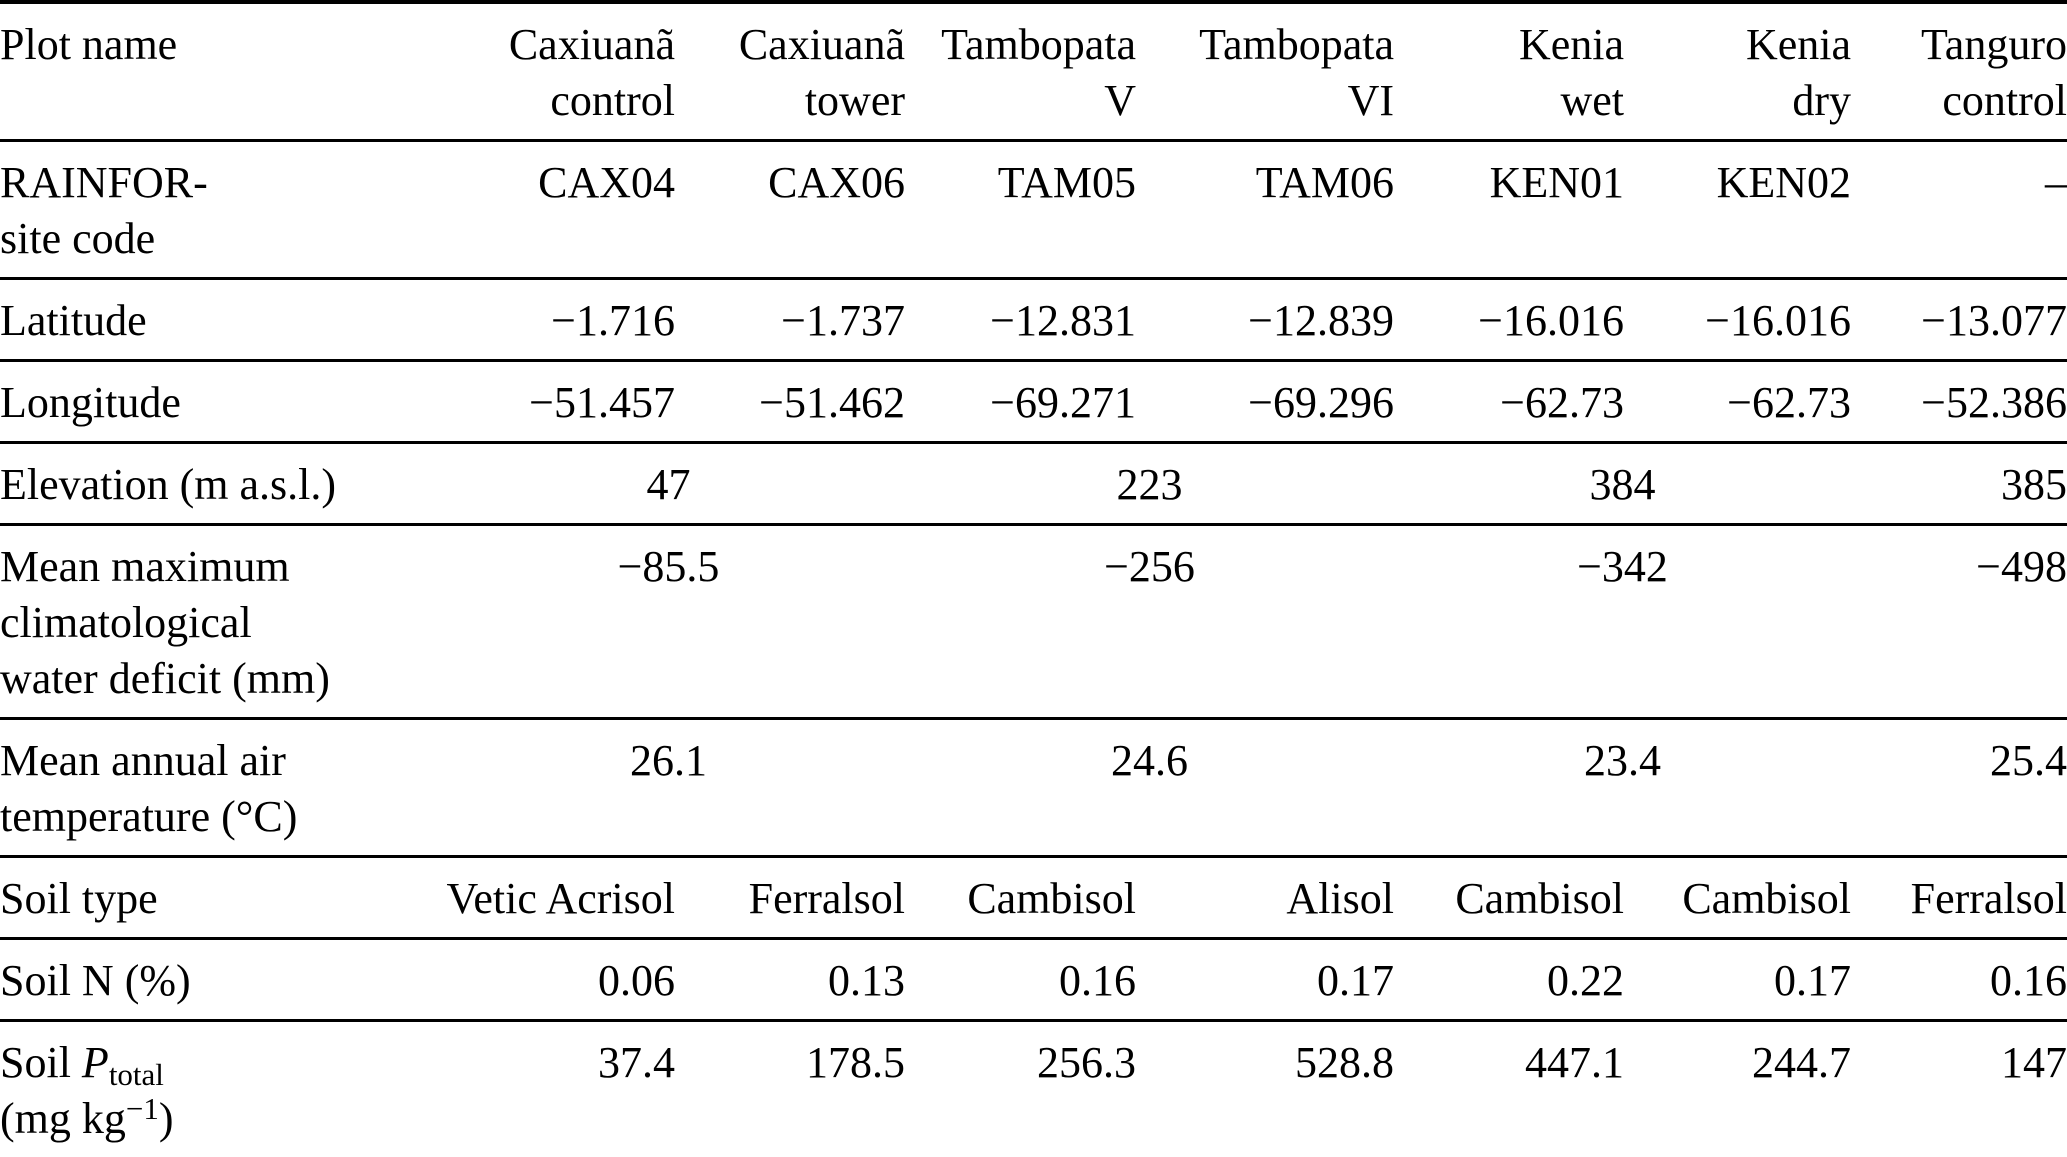 The height and width of the screenshot is (1157, 2067). What do you see at coordinates (142, 1109) in the screenshot?
I see `unit-superscript: −1` at bounding box center [142, 1109].